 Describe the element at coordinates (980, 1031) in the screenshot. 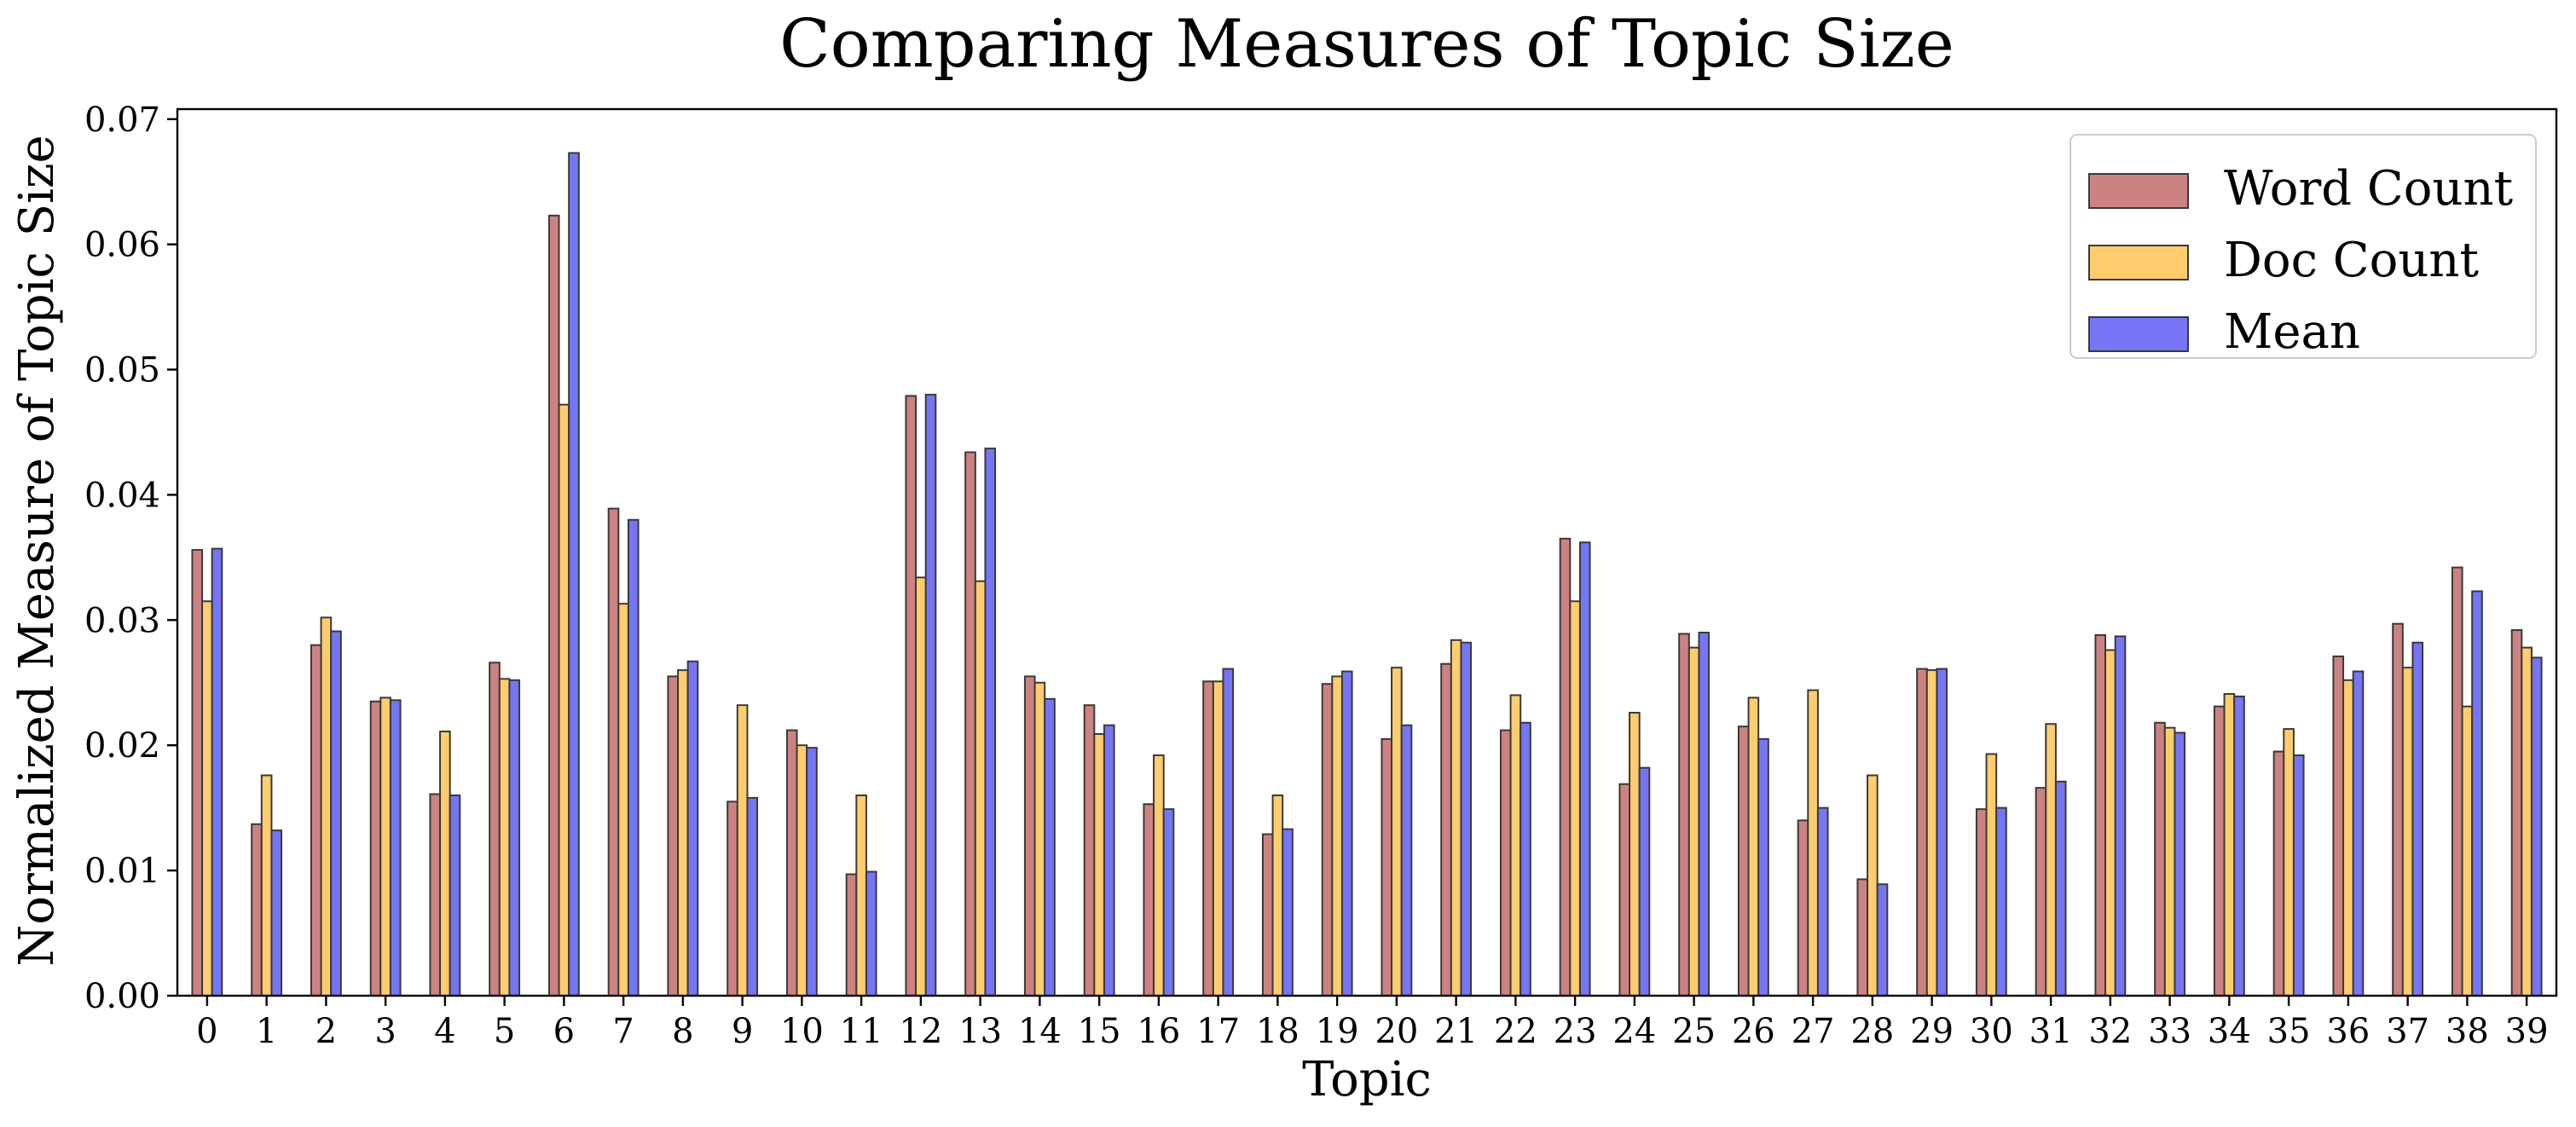

I see `x-tick-label: 13` at that location.